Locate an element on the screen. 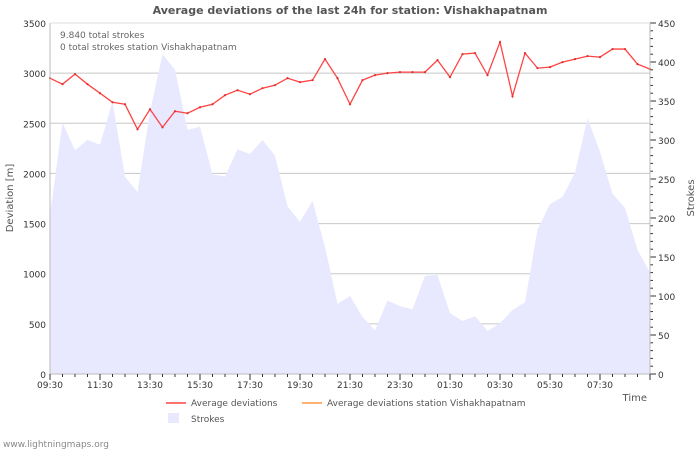 This screenshot has width=700, height=450. y2-tick-label: 0 is located at coordinates (661, 376).